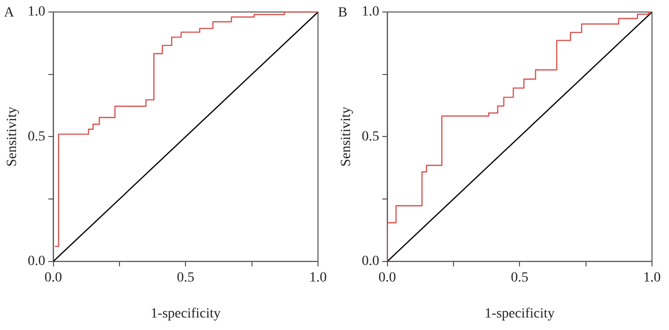  Describe the element at coordinates (343, 13) in the screenshot. I see `chart-title: B` at that location.